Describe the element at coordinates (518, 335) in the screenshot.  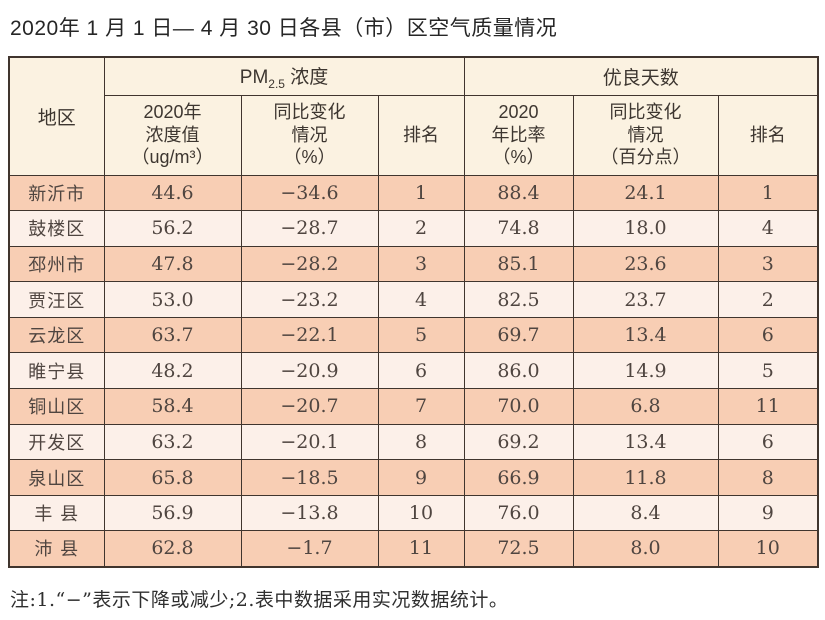
I see `good-rate-cell: 69.7` at that location.